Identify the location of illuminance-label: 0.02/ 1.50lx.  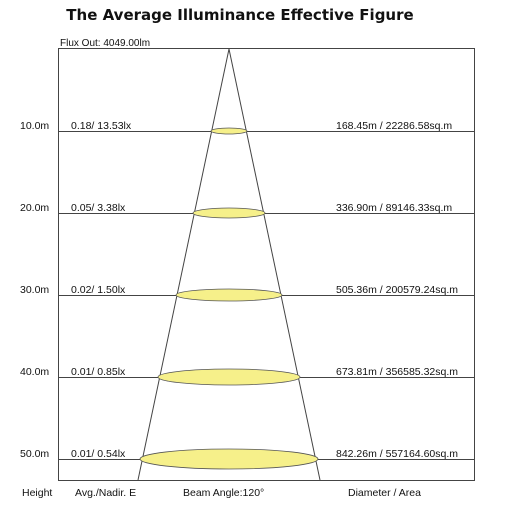
(98, 290).